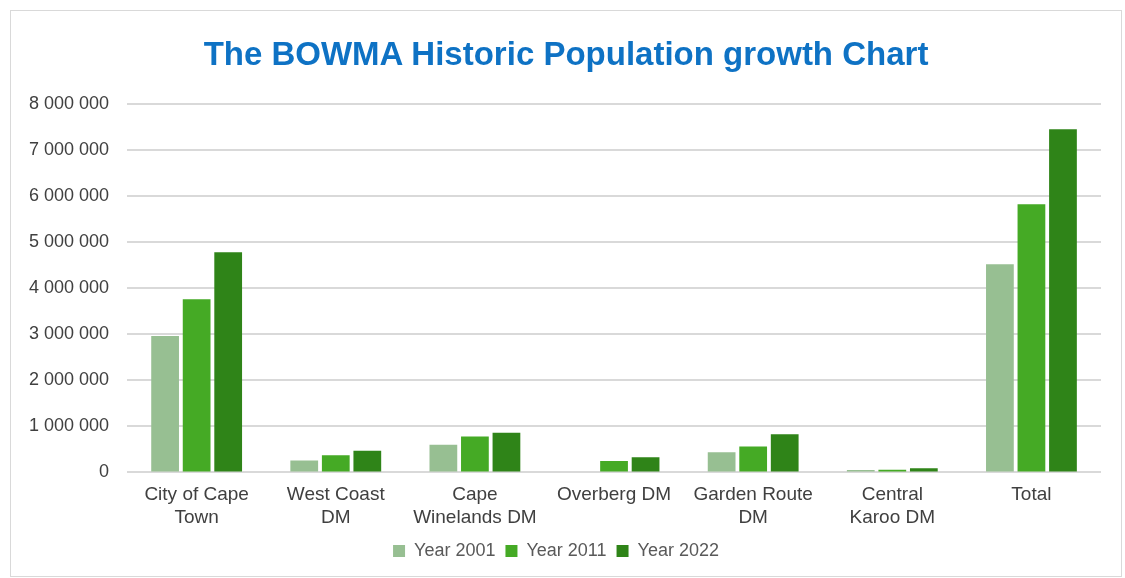  Describe the element at coordinates (892, 505) in the screenshot. I see `x-tick-label: Central Karoo DM` at that location.